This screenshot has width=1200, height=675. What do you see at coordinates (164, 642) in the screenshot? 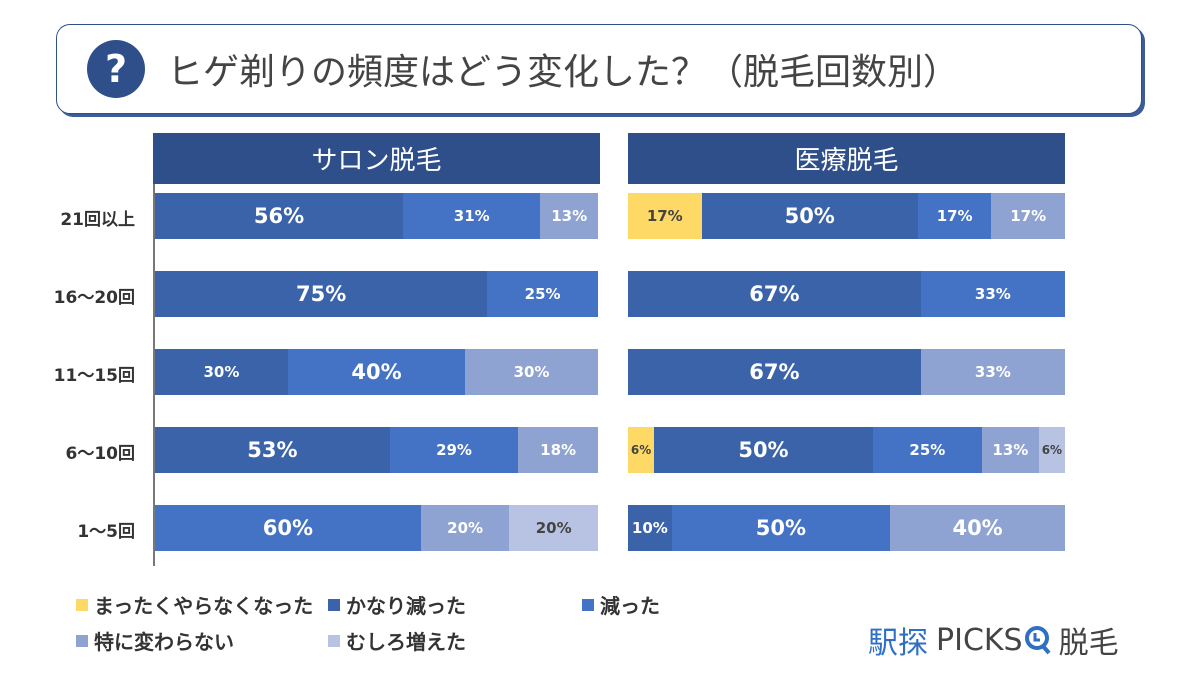
I see `legend-label: 特に変わらない` at bounding box center [164, 642].